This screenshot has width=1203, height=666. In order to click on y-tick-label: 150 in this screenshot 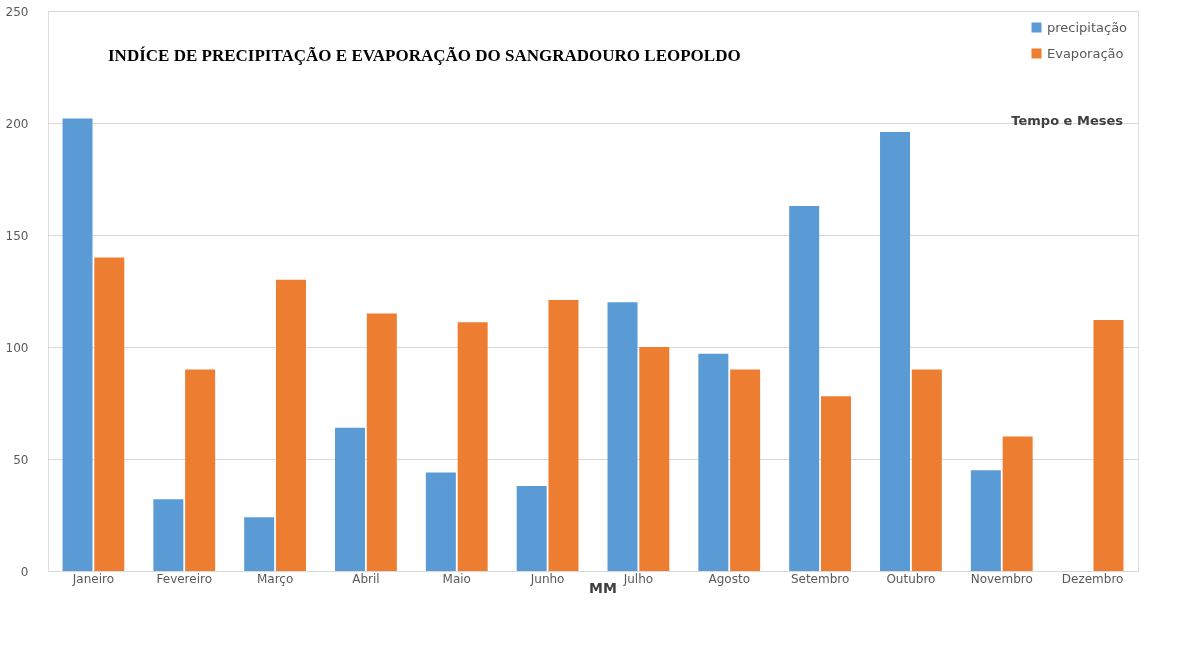, I will do `click(17, 235)`.